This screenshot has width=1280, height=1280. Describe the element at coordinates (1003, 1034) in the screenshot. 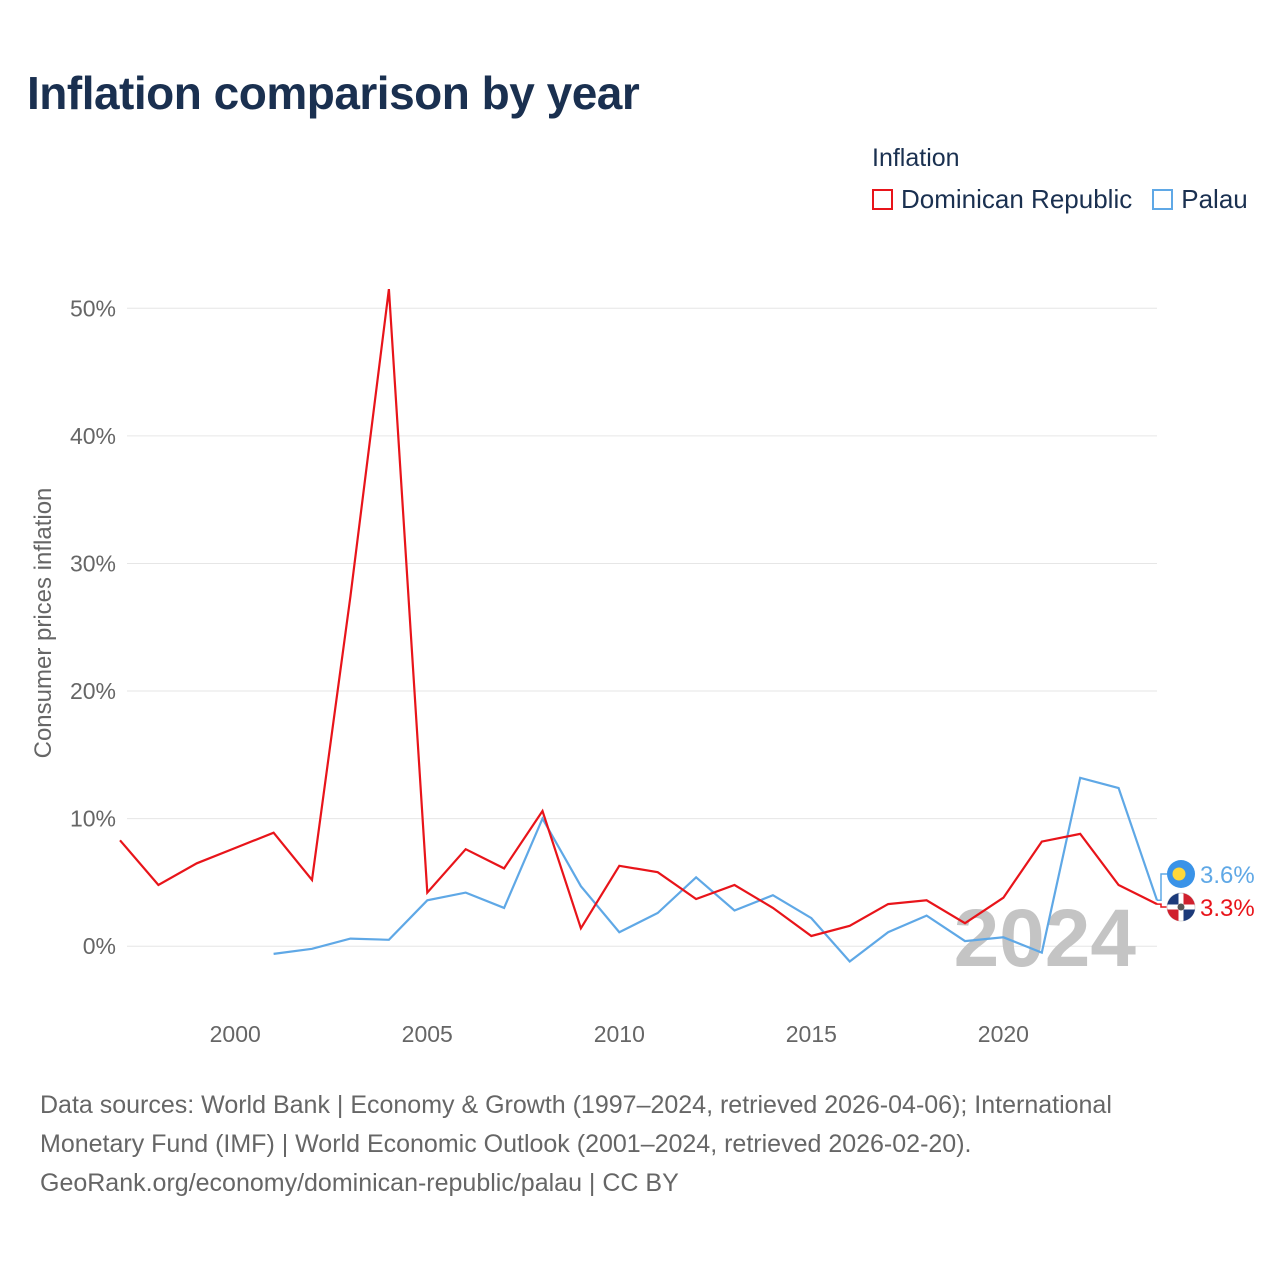

I see `x-tick-label: 2020` at that location.